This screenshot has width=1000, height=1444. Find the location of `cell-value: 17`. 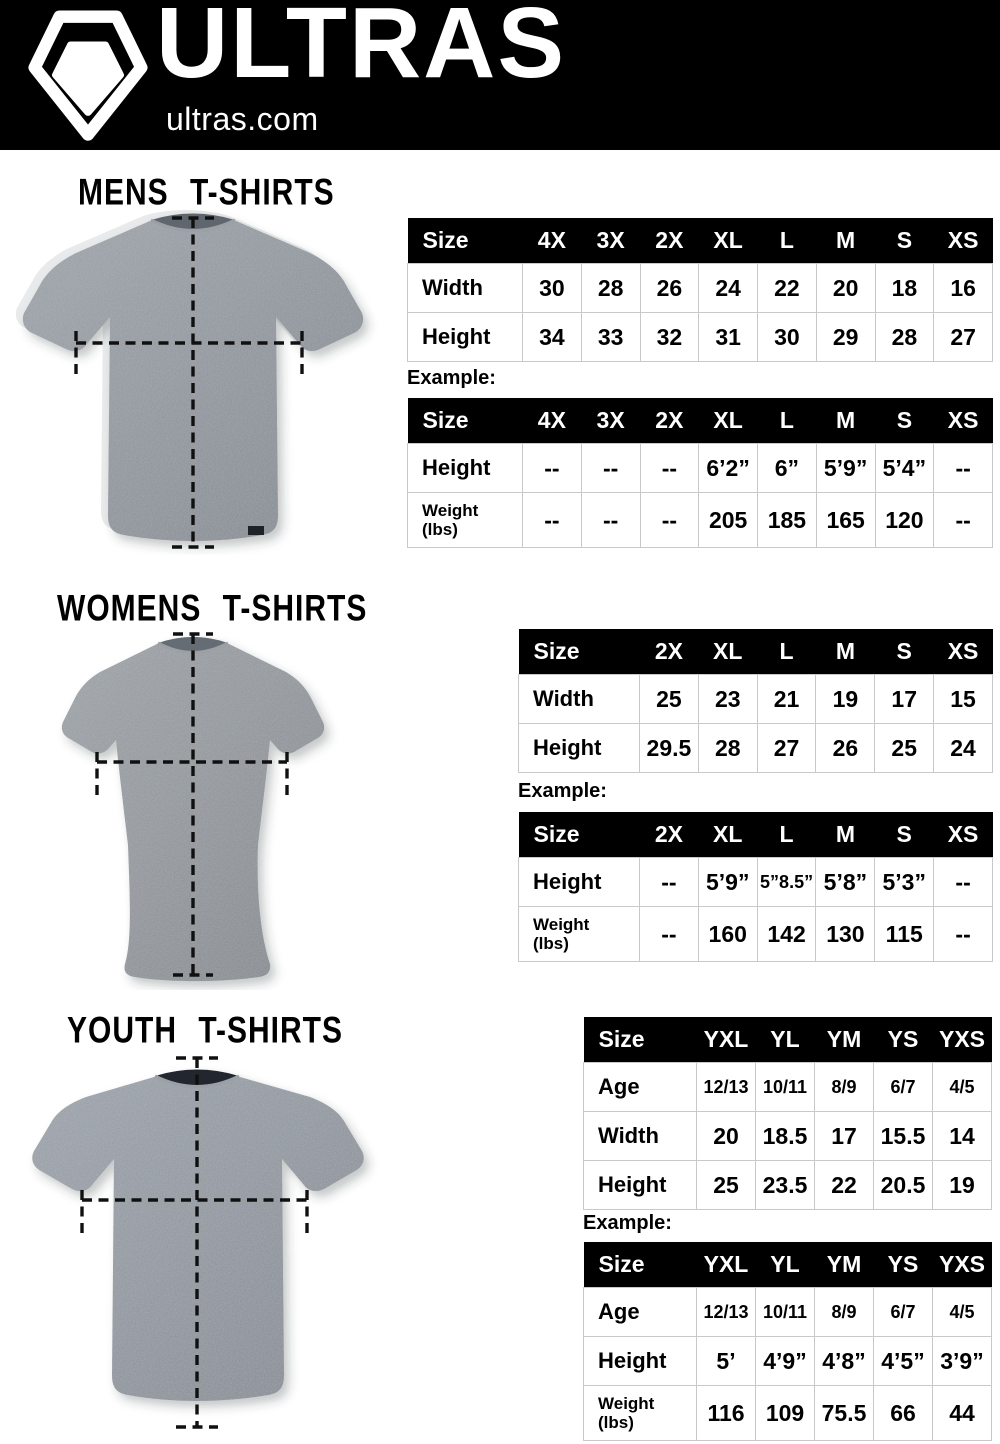

cell-value: 17 is located at coordinates (904, 699).